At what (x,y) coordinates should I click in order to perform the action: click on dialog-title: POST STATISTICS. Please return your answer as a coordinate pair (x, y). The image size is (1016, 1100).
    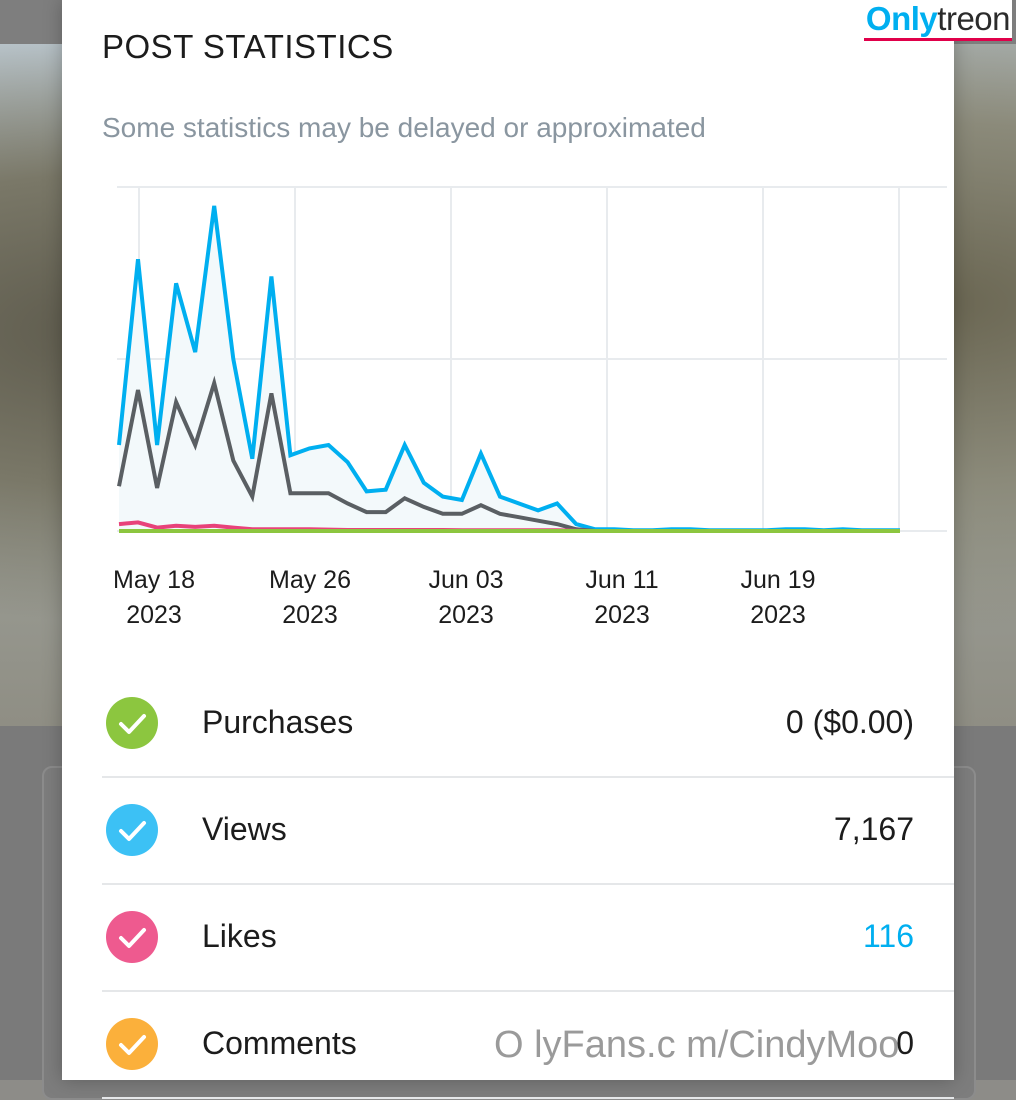
    Looking at the image, I should click on (248, 46).